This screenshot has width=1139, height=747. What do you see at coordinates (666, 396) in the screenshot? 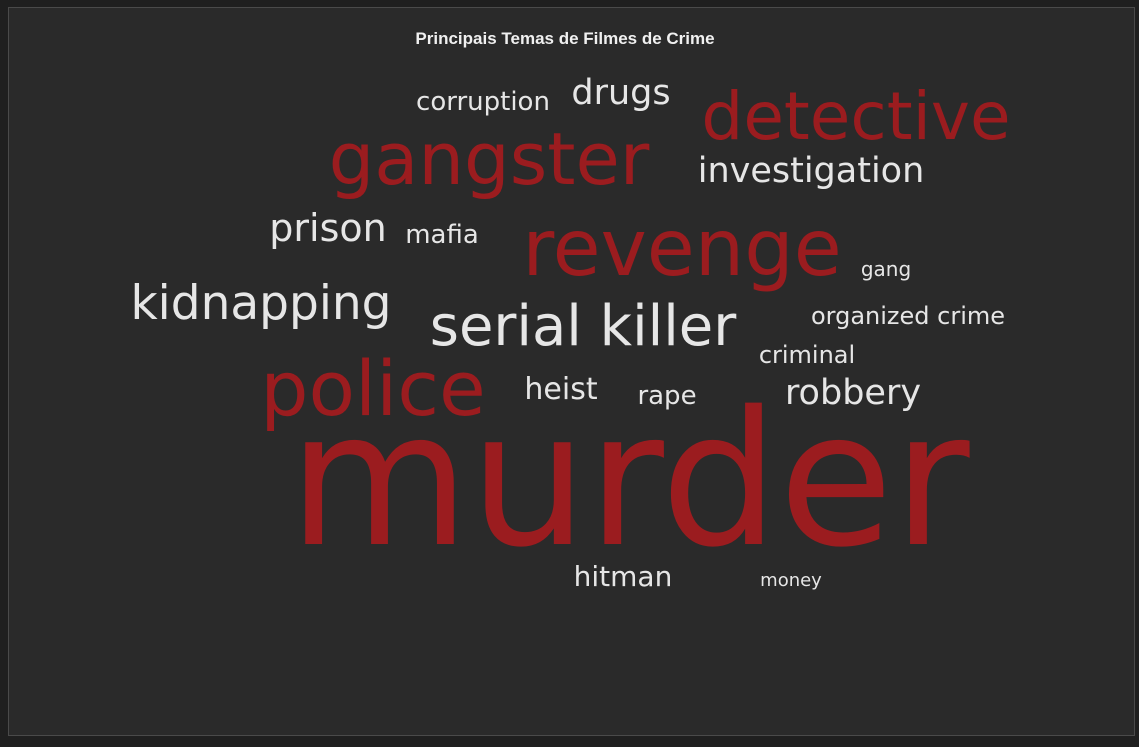
I see `word-rape: rape` at bounding box center [666, 396].